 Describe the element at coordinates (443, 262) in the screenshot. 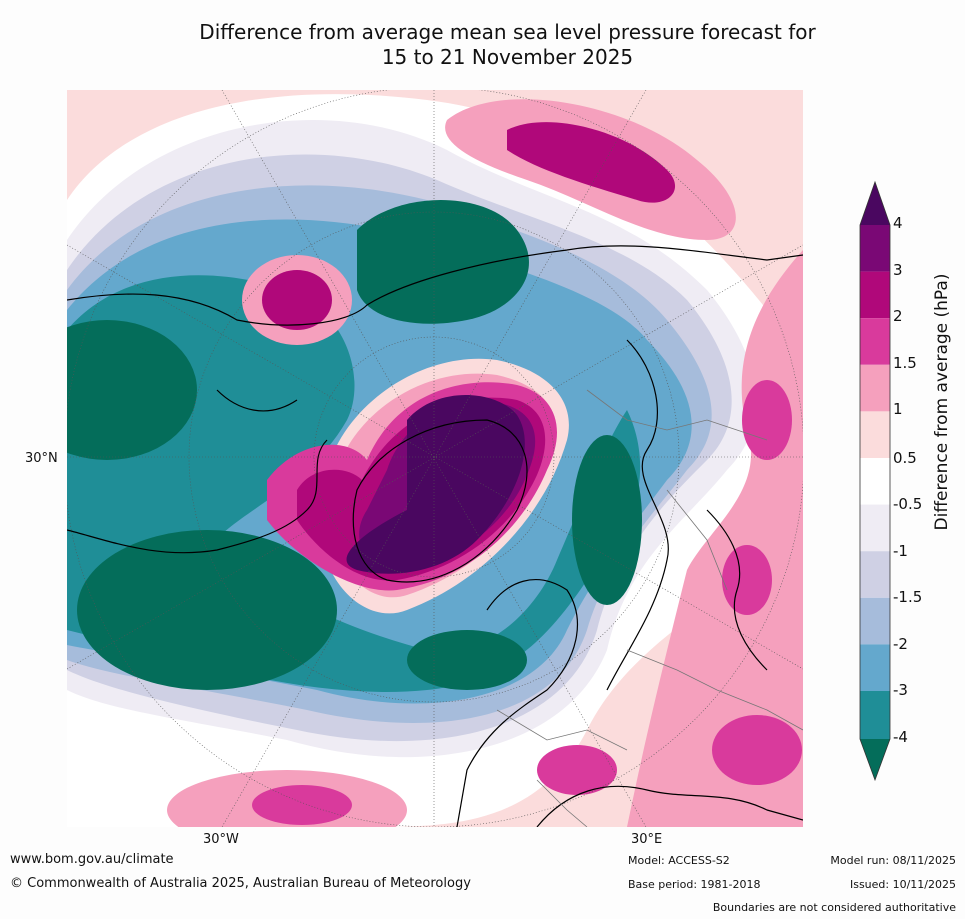

I see `negative-core-siberia` at that location.